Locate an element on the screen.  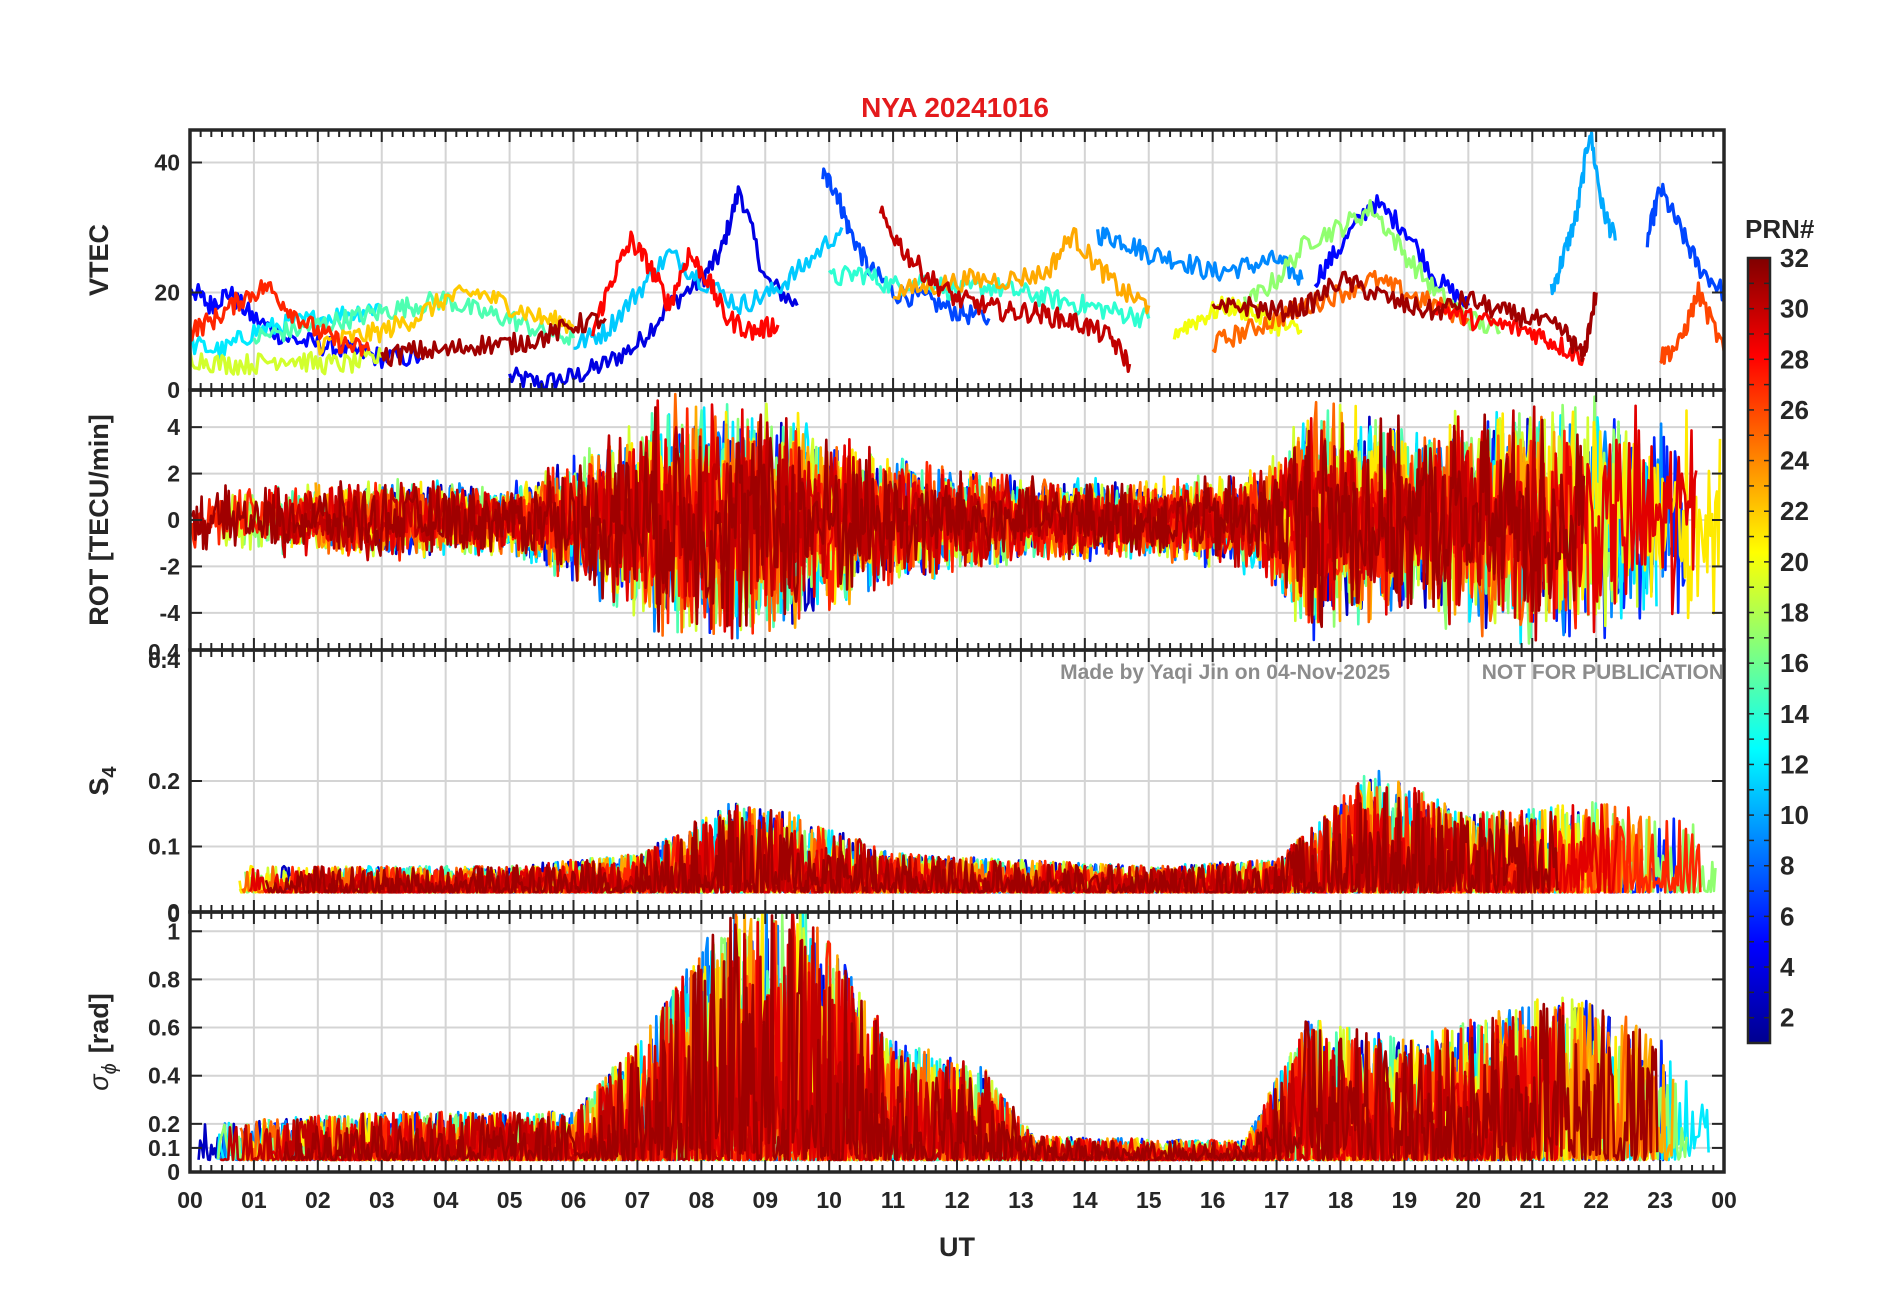
x-tick-label: 21 is located at coordinates (1532, 1200).